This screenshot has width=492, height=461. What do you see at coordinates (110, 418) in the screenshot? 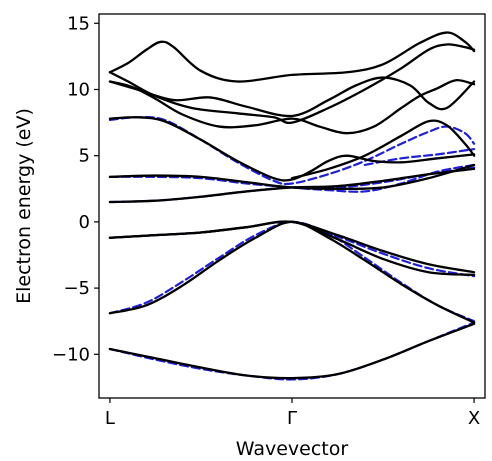
I see `x-tick-label: L` at bounding box center [110, 418].